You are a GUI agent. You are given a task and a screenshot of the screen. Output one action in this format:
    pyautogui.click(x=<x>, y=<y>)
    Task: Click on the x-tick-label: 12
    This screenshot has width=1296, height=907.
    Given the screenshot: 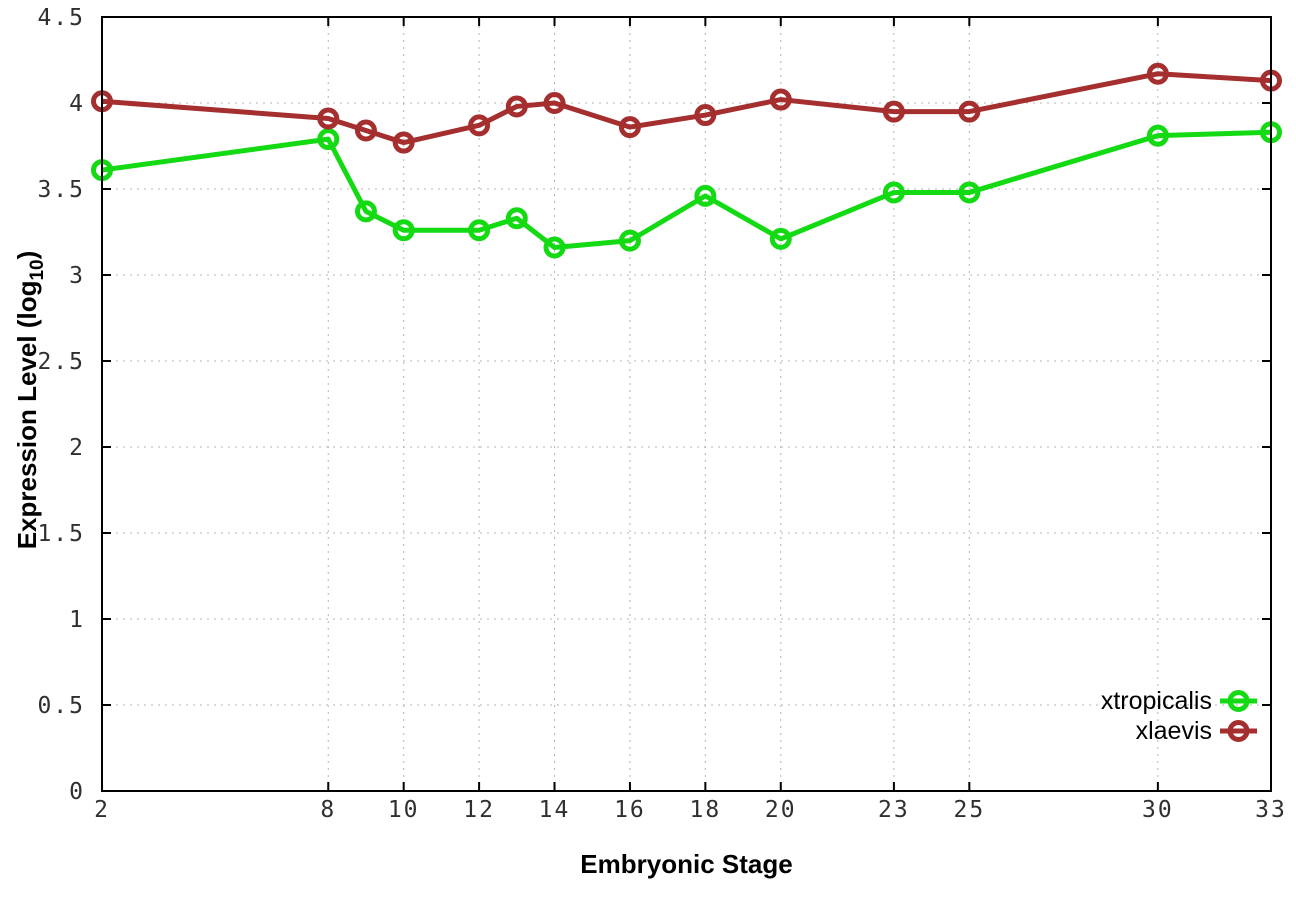 What is the action you would take?
    pyautogui.click(x=479, y=810)
    